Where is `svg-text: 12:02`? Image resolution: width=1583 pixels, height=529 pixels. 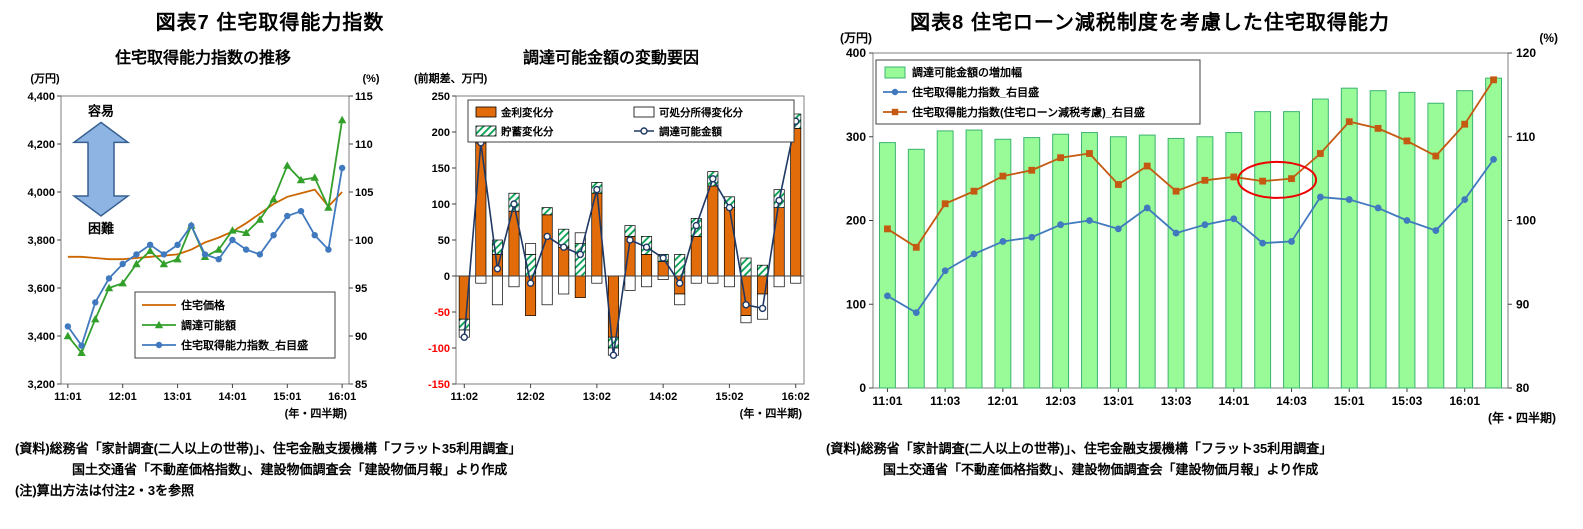 svg-text: 12:02 is located at coordinates (531, 397).